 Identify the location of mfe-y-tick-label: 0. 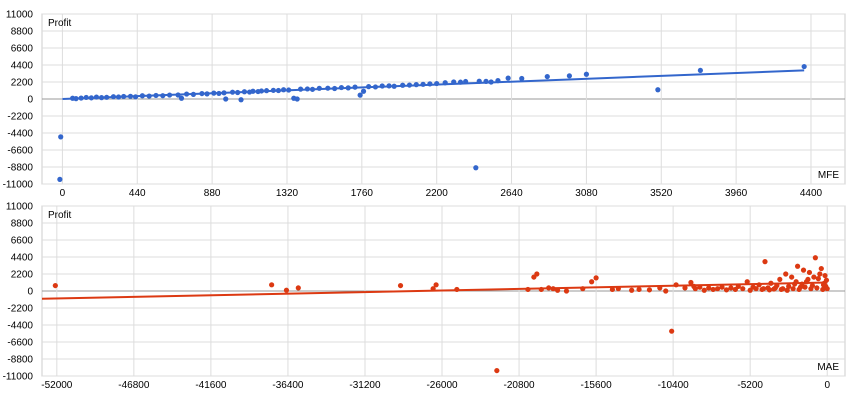
(30, 100).